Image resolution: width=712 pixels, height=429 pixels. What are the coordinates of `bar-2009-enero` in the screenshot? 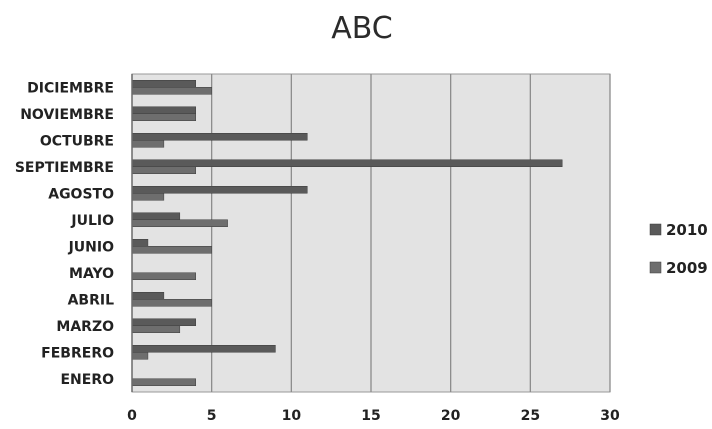 It's located at (163, 382).